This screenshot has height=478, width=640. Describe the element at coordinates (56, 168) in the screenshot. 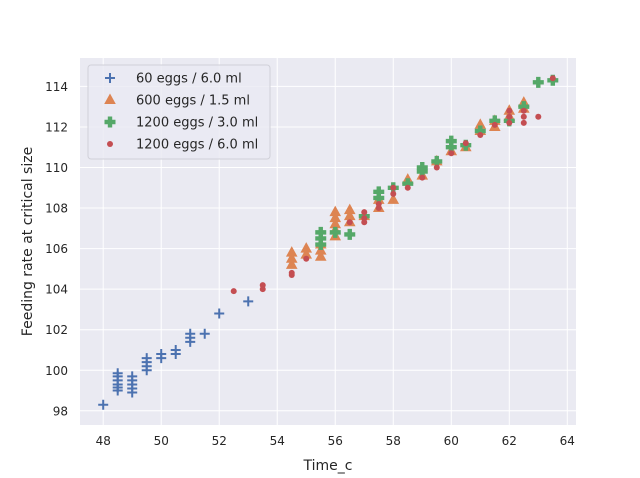

I see `y-tick-label: 110` at that location.